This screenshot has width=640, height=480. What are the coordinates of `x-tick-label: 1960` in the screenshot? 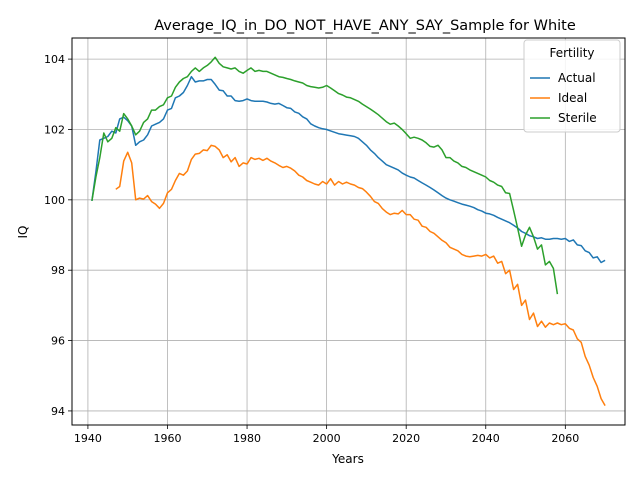 It's located at (167, 438).